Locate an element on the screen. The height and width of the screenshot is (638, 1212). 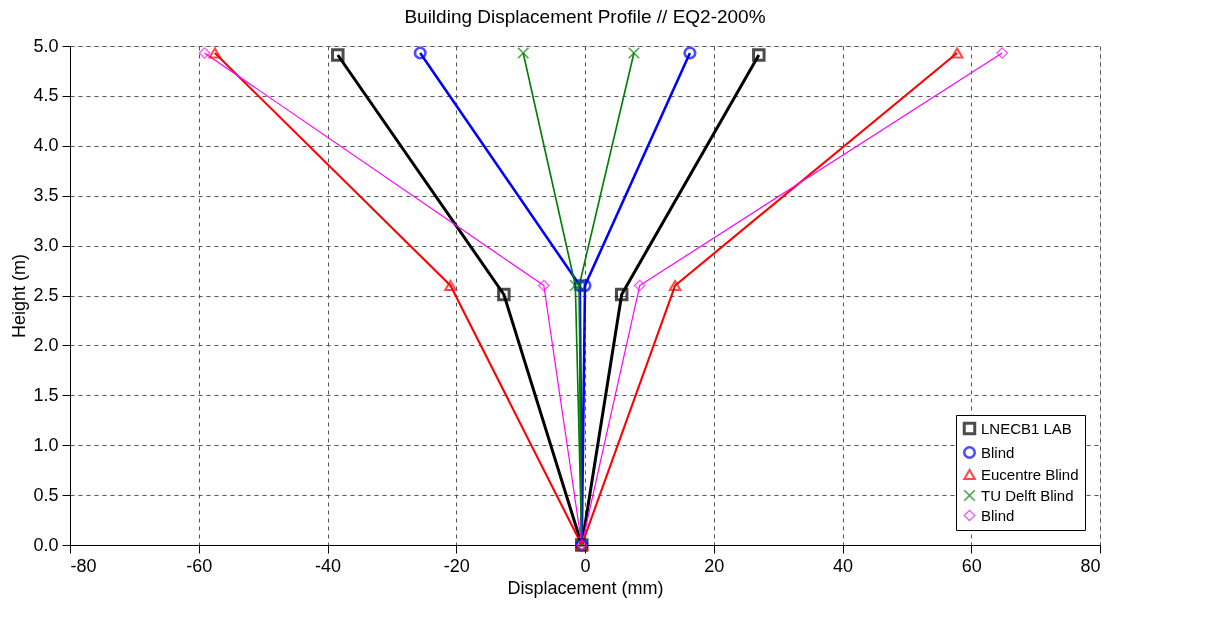
y-tick-label: 3.5 is located at coordinates (46, 195).